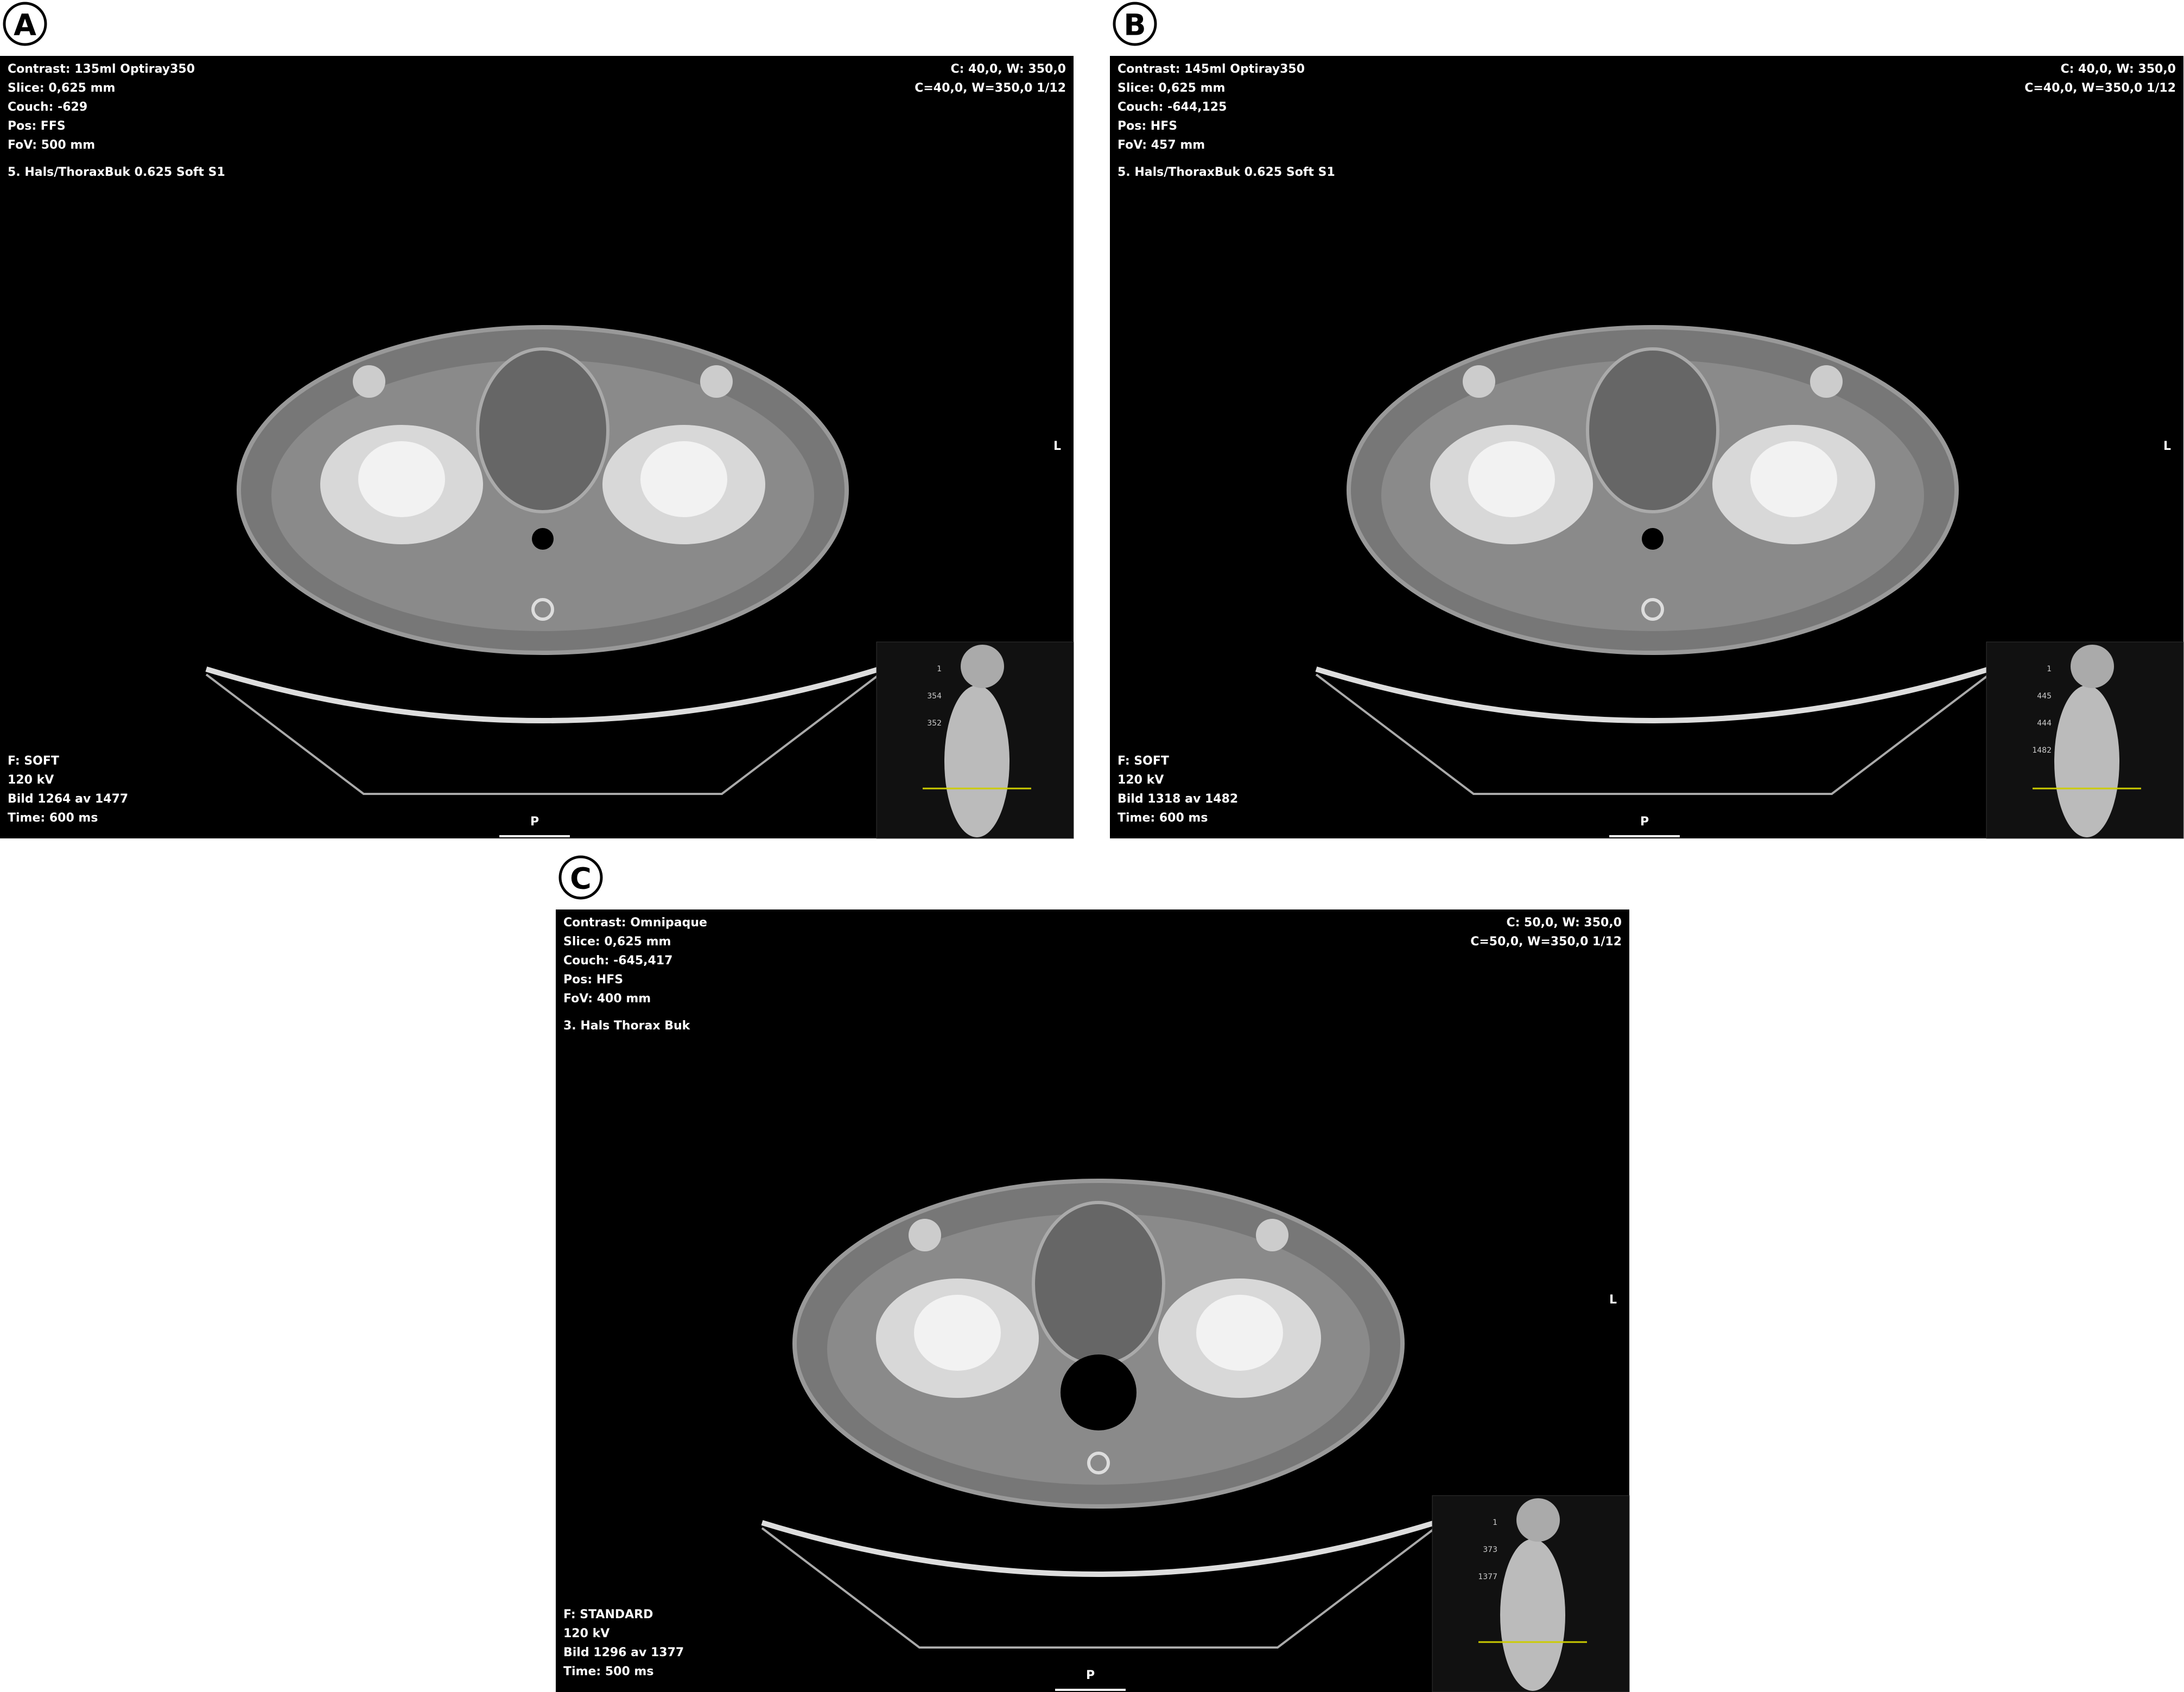 Image resolution: width=2184 pixels, height=1692 pixels. What do you see at coordinates (1490, 1549) in the screenshot?
I see `scout-number: 373` at bounding box center [1490, 1549].